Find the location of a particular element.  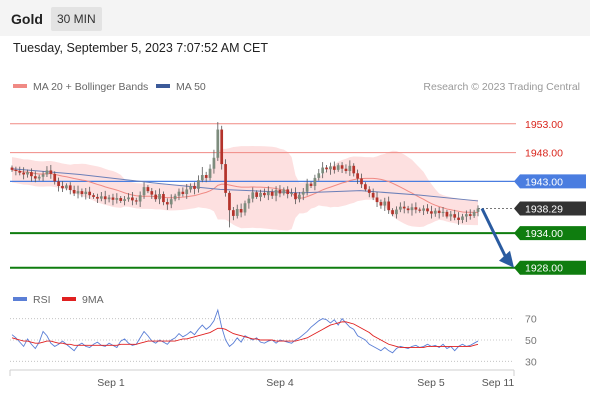

rsi-legend-9ma-label: 9MA is located at coordinates (93, 300).